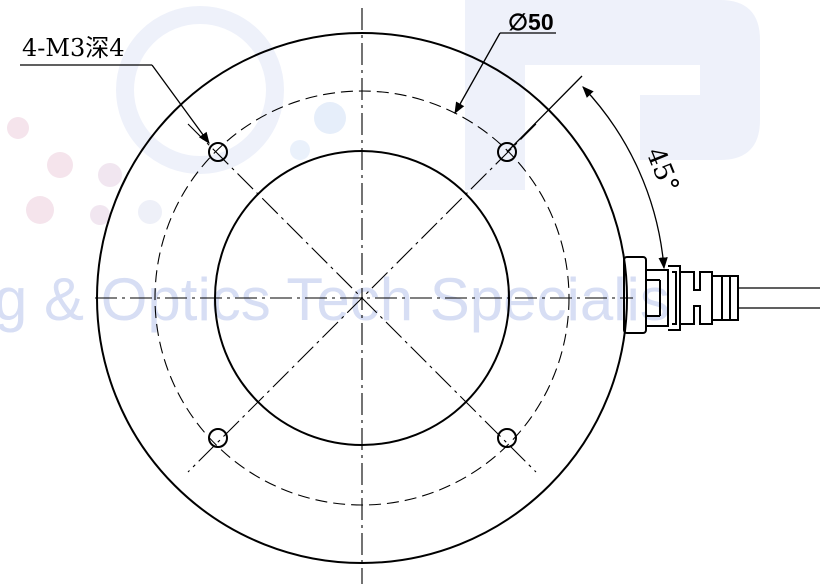 Image resolution: width=820 pixels, height=588 pixels. What do you see at coordinates (725, 298) in the screenshot?
I see `gland-end` at bounding box center [725, 298].